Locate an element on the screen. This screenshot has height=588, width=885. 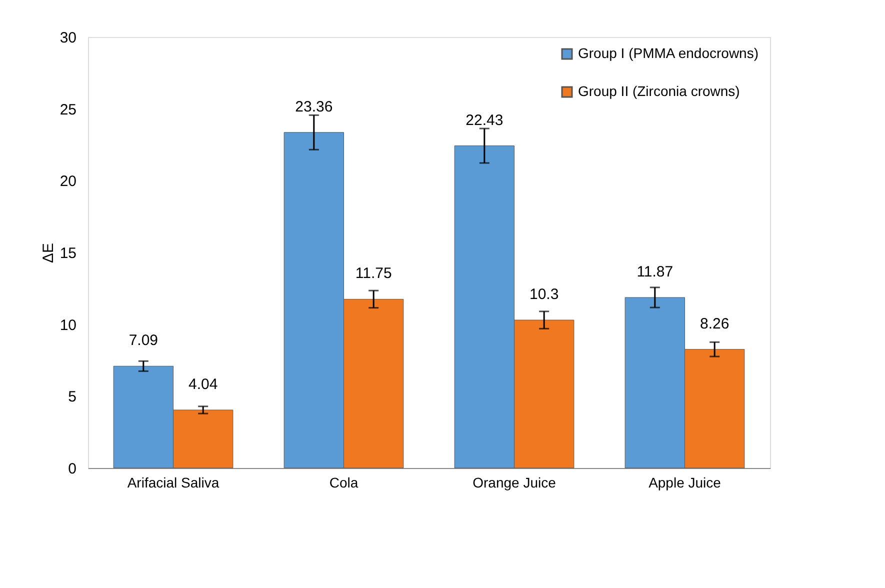
y-tick-label: 15 is located at coordinates (68, 253).